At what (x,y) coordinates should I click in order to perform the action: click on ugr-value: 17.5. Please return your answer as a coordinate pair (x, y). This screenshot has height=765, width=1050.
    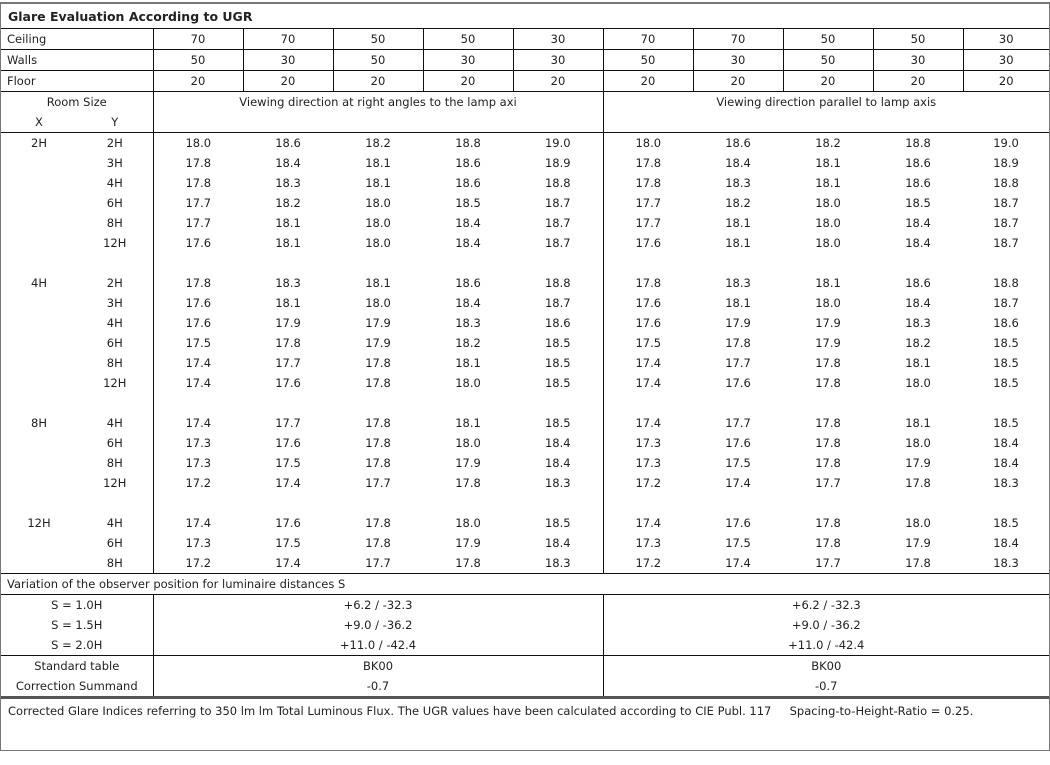
    Looking at the image, I should click on (738, 463).